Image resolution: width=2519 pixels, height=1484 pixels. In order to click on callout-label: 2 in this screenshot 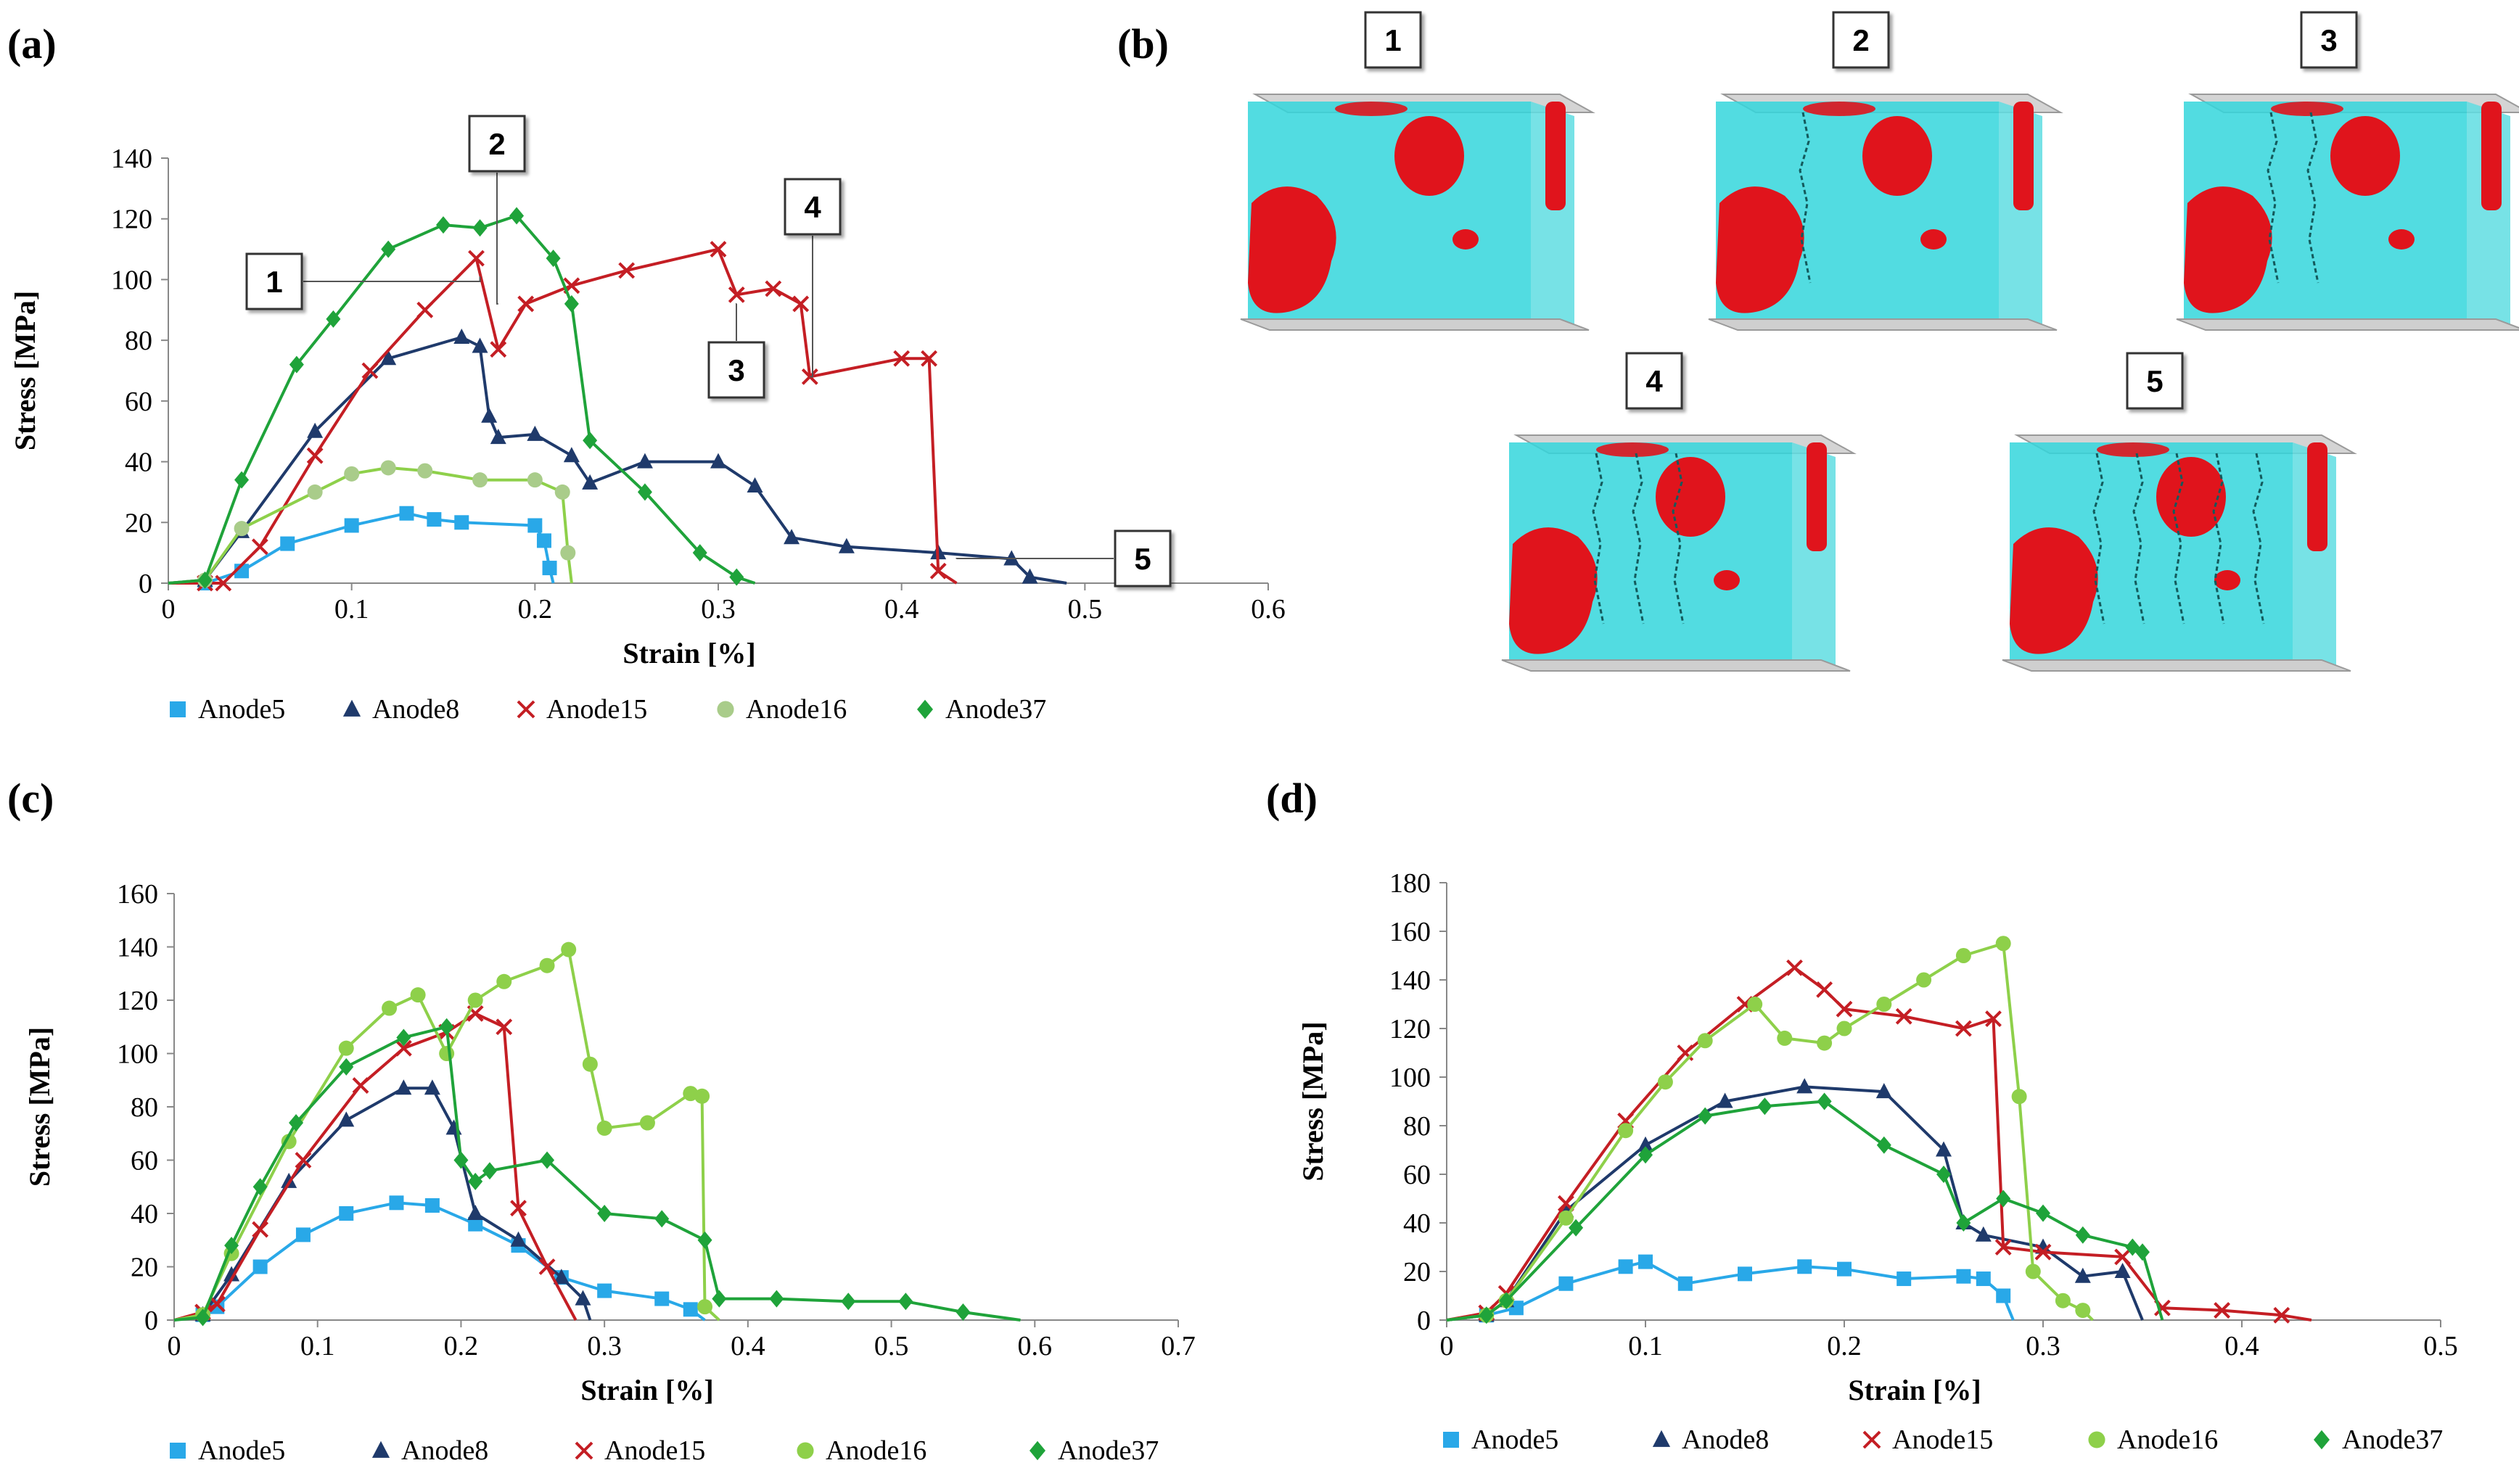, I will do `click(496, 144)`.